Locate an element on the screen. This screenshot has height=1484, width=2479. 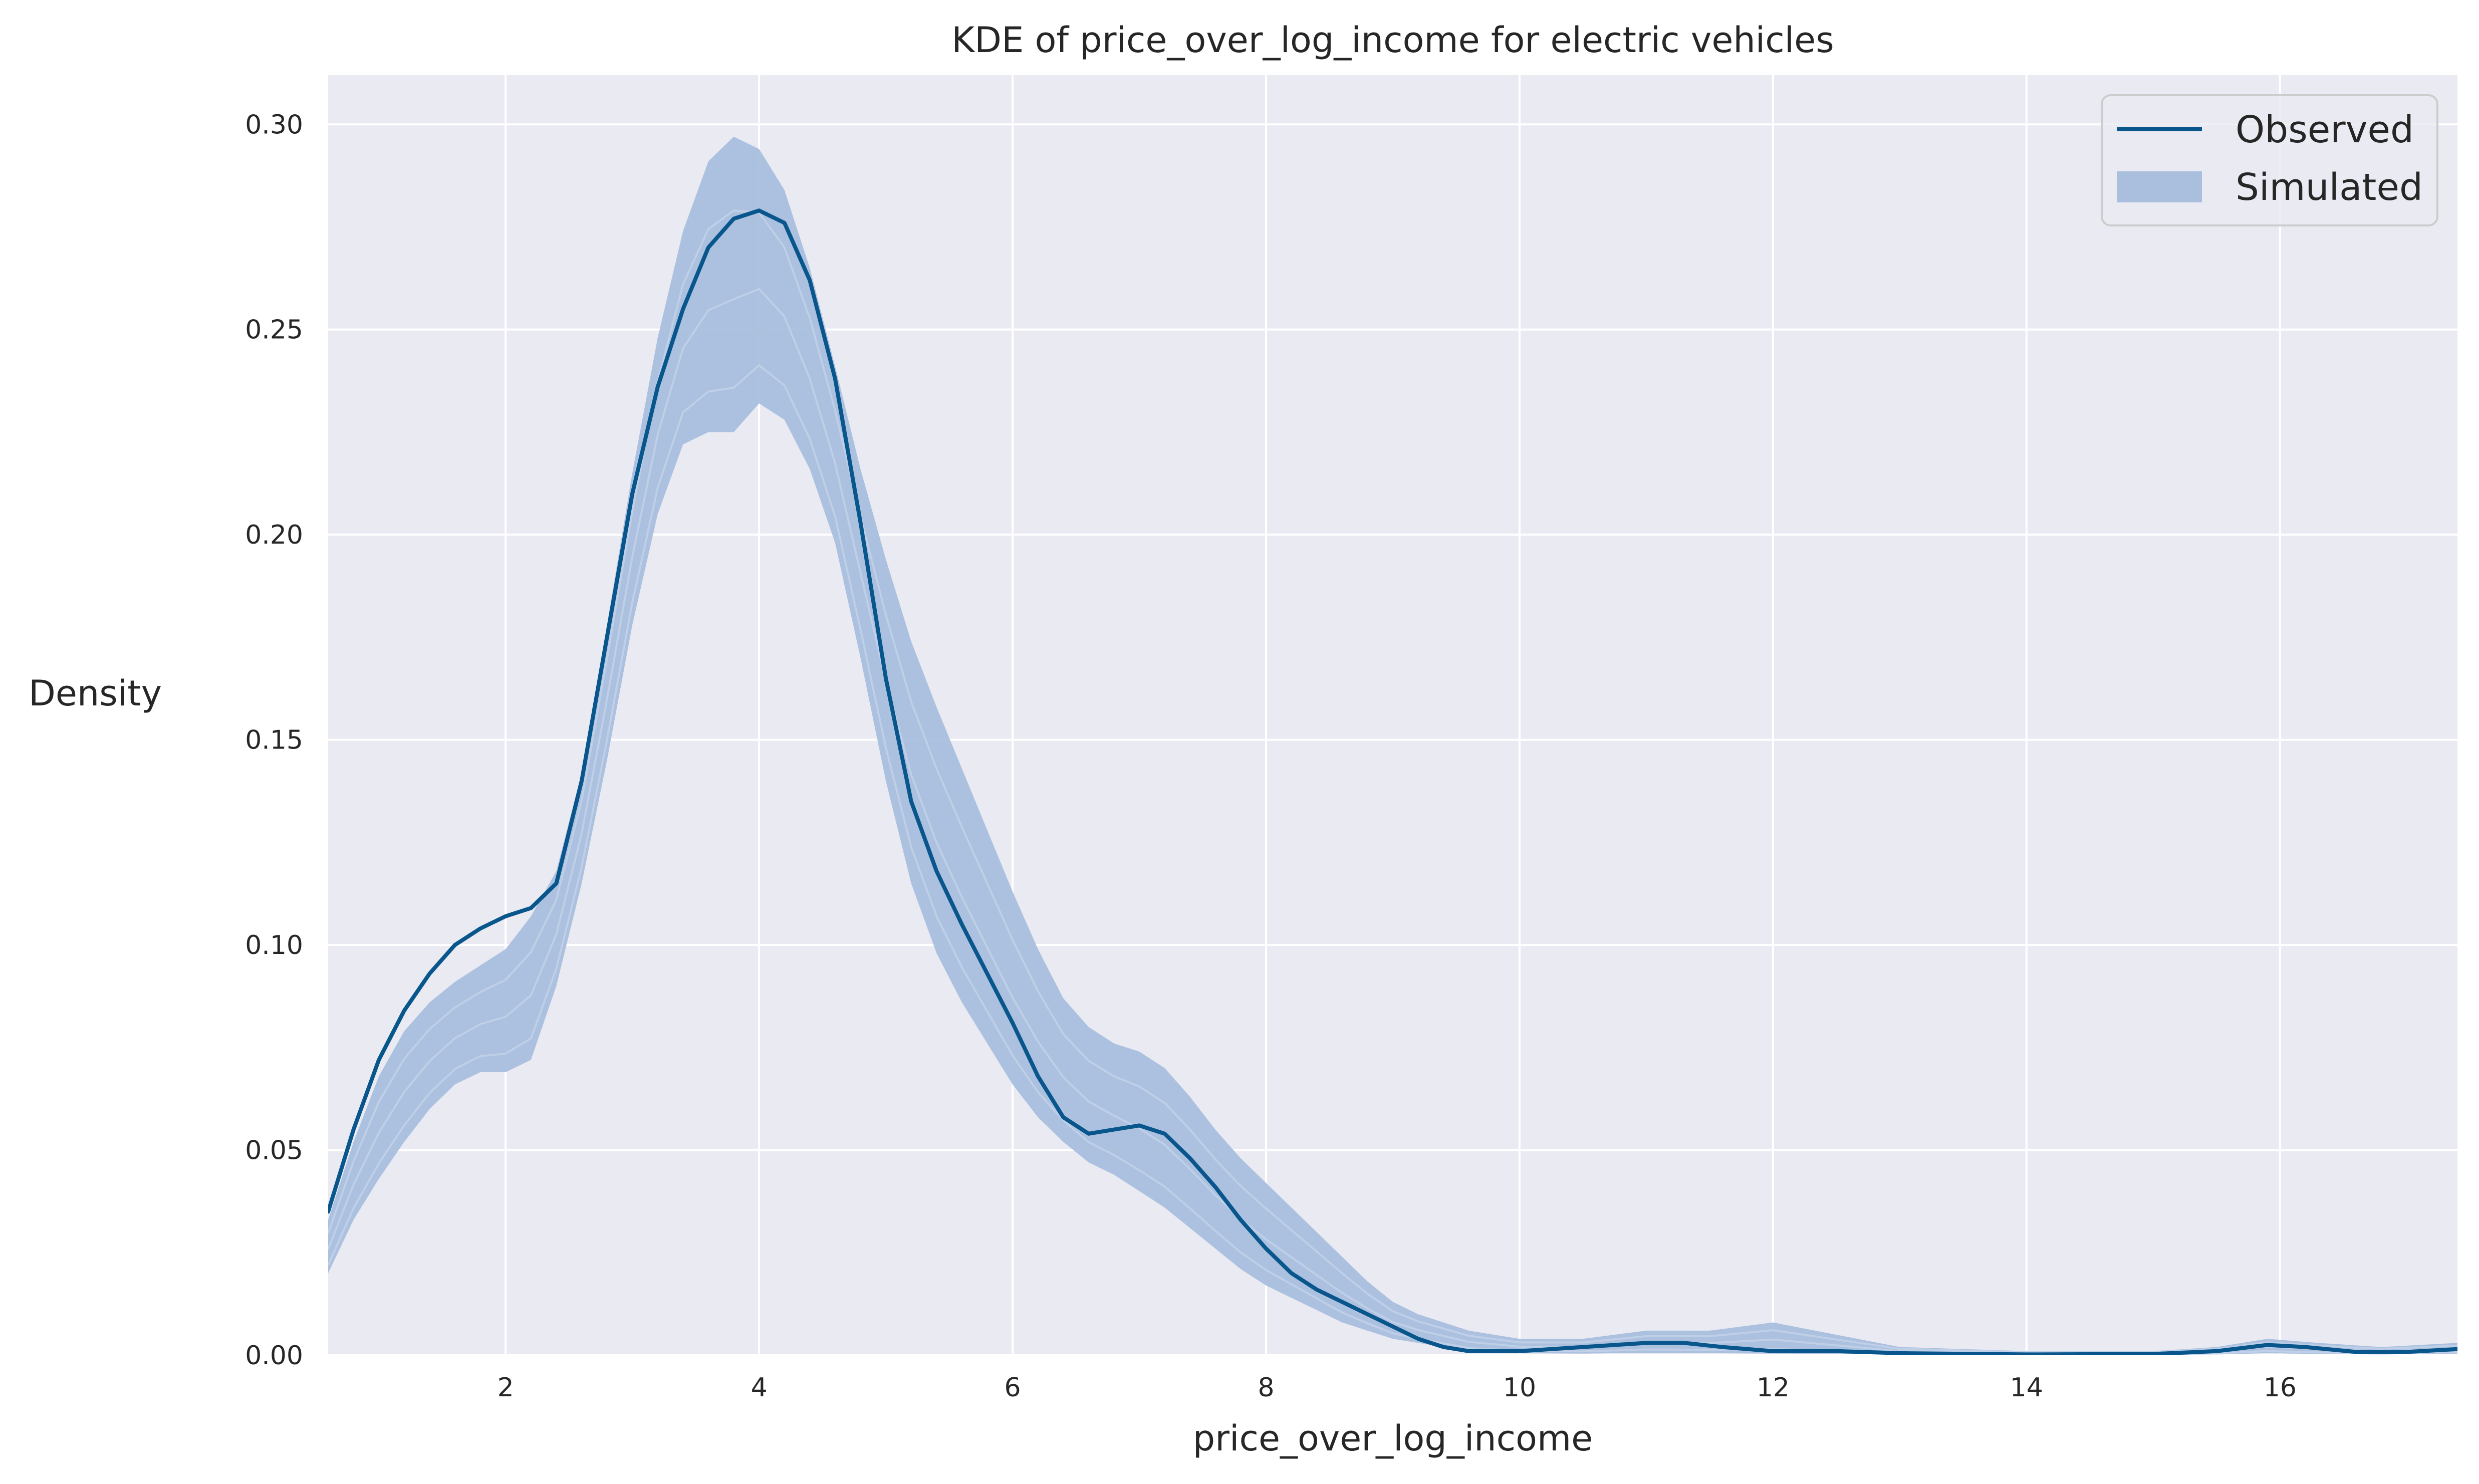
legend-simulated-label: Simulated is located at coordinates (2330, 187).